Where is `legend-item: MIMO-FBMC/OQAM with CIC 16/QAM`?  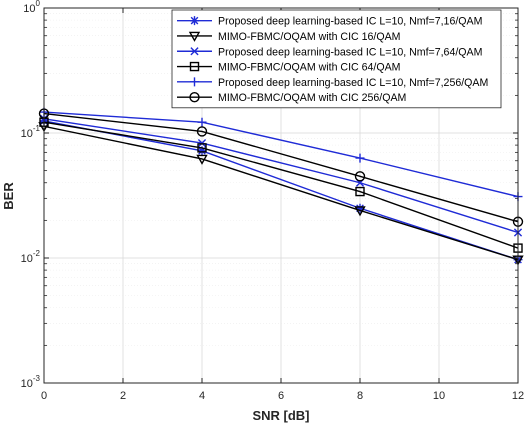
legend-item: MIMO-FBMC/OQAM with CIC 16/QAM is located at coordinates (288, 37).